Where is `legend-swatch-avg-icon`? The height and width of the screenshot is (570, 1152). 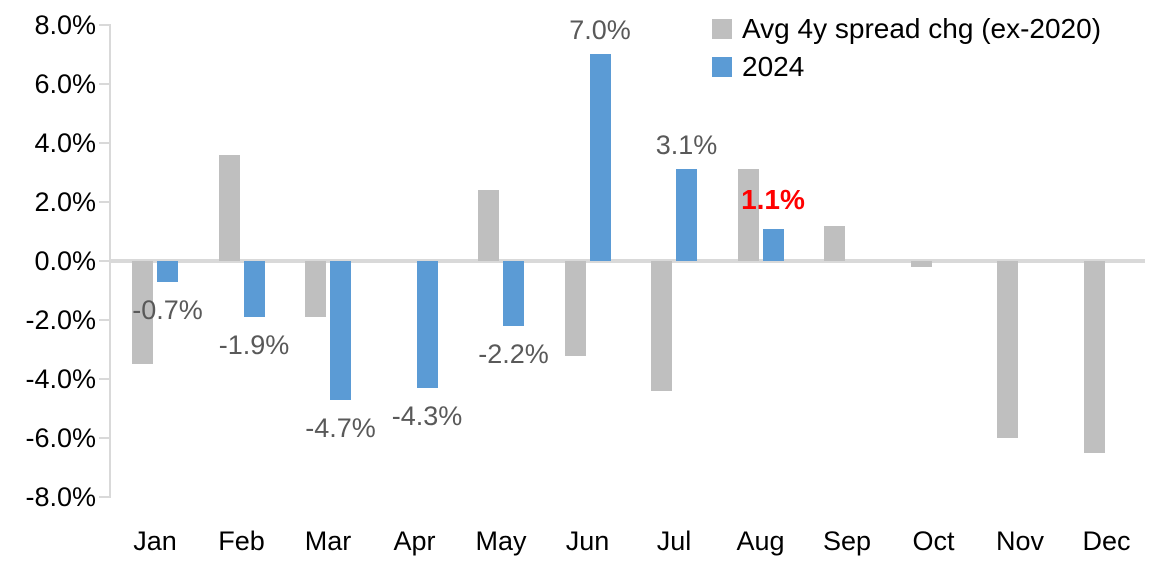
legend-swatch-avg-icon is located at coordinates (722, 29).